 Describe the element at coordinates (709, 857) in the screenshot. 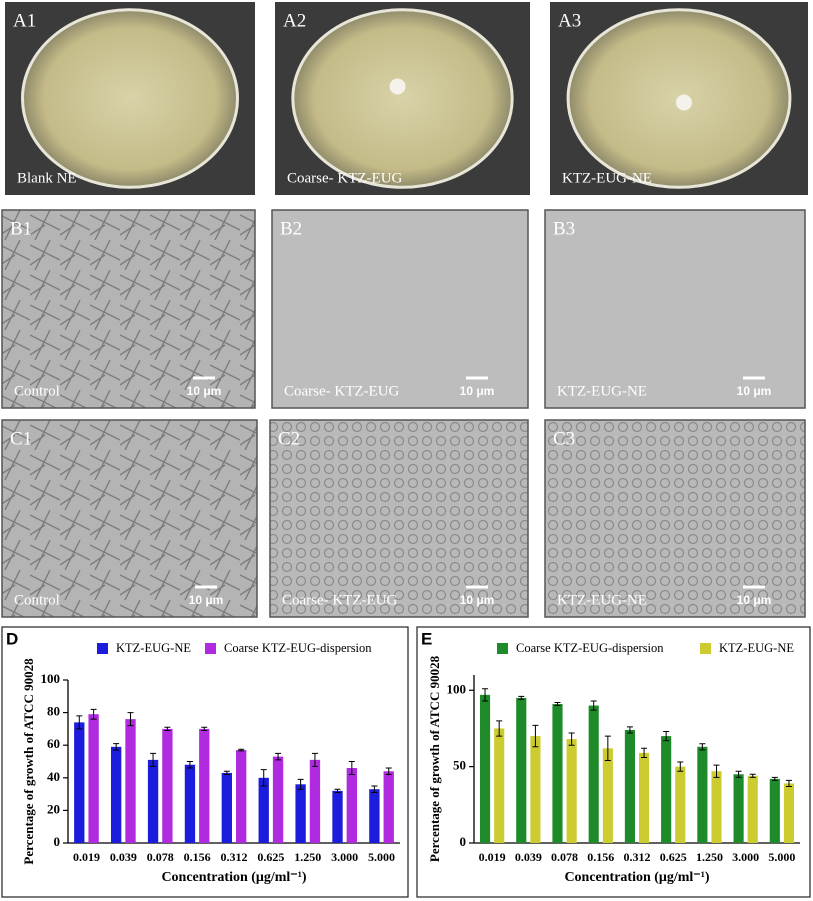

I see `x-tick-label: 1.250` at that location.